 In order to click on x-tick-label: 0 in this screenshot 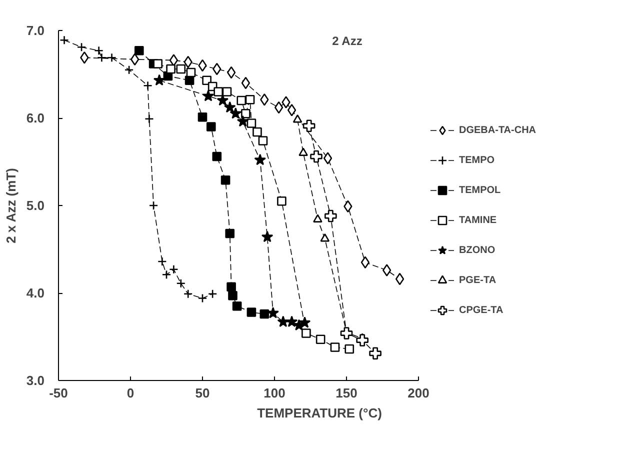, I will do `click(130, 393)`.